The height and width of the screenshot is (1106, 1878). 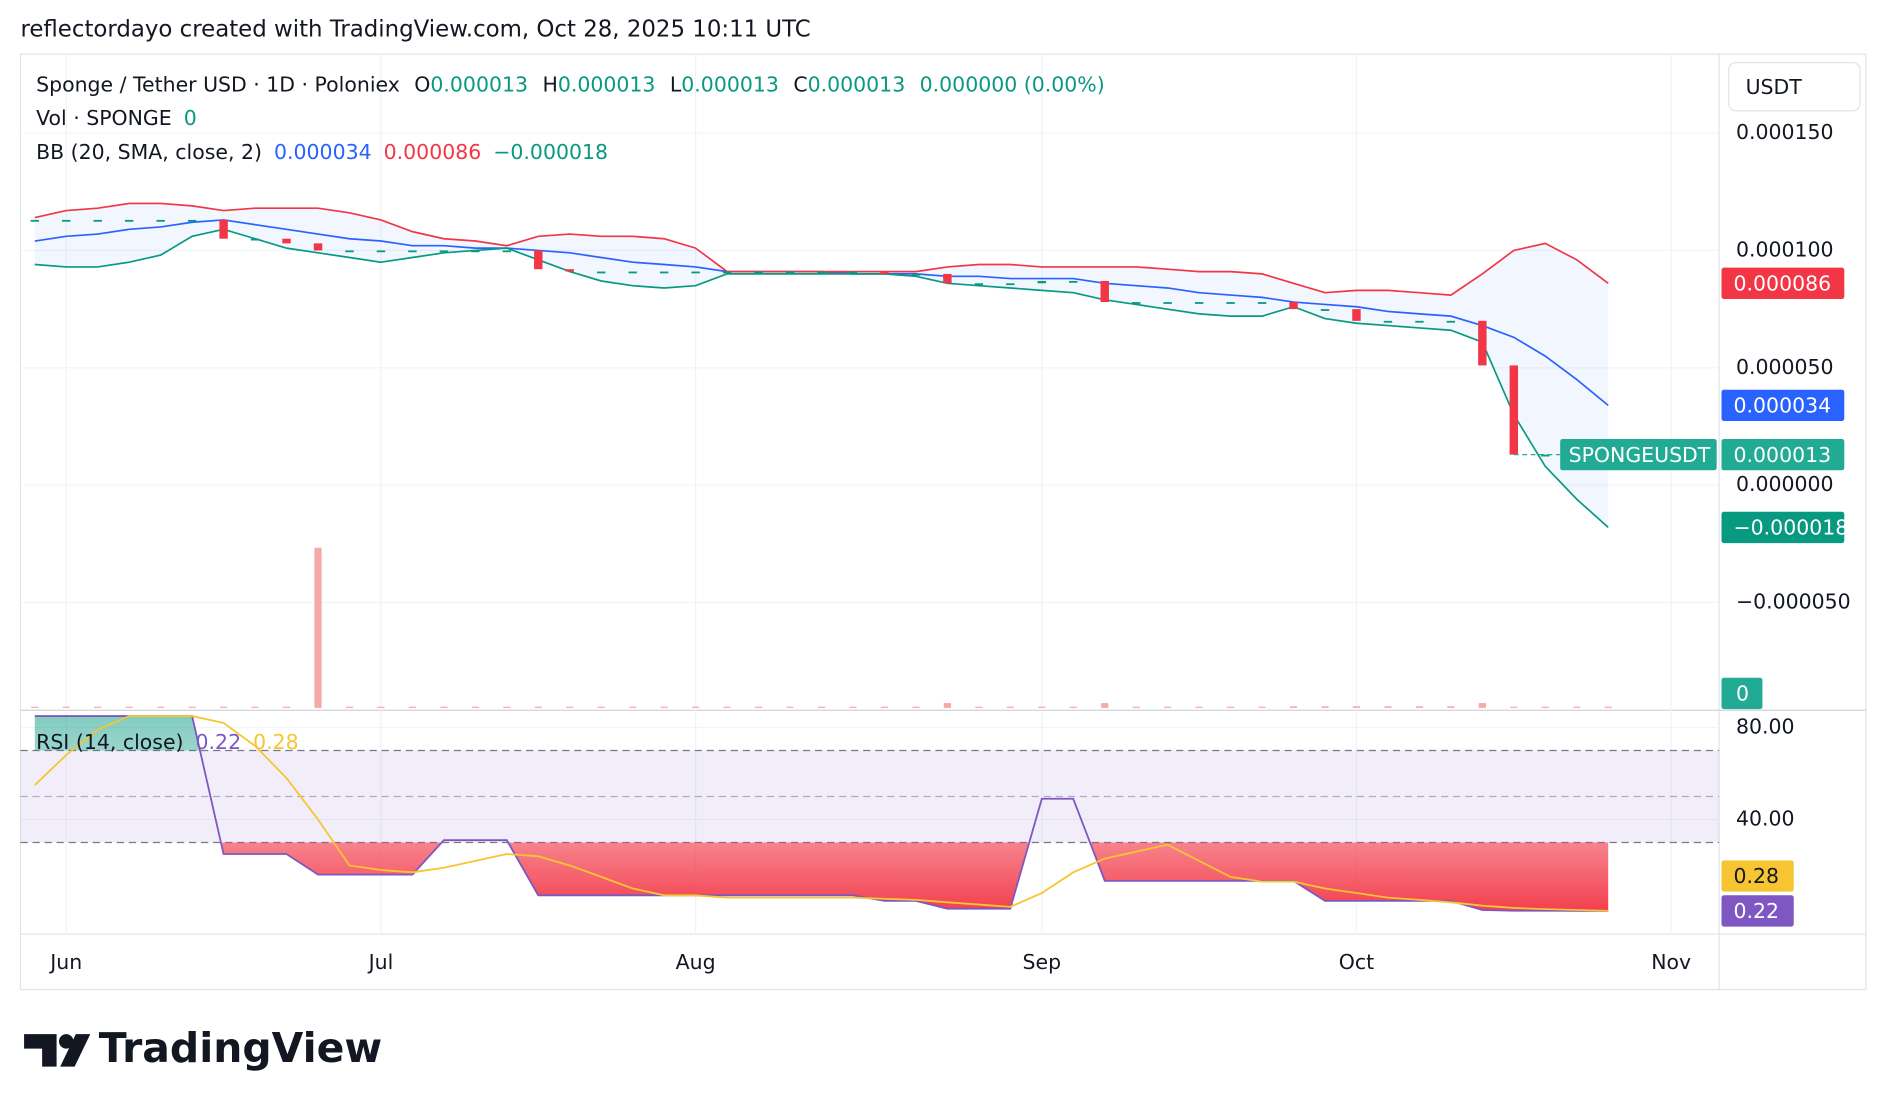 I want to click on x-tick-label: Jun, so click(x=65, y=962).